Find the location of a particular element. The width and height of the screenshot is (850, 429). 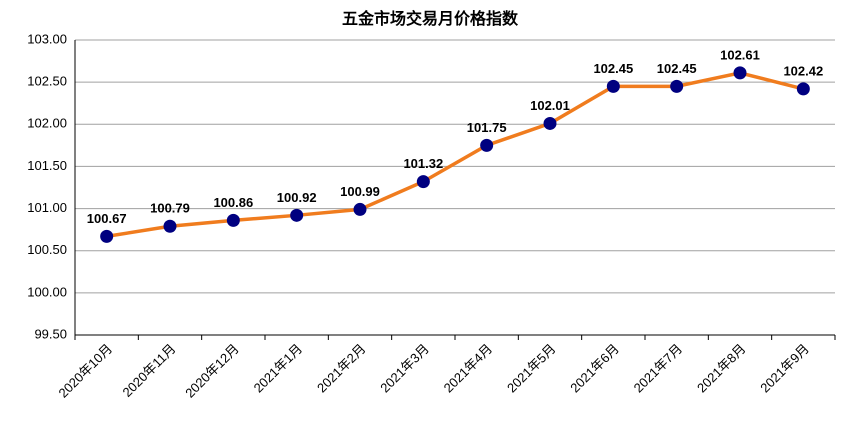

data-label: 100.99 is located at coordinates (360, 191).